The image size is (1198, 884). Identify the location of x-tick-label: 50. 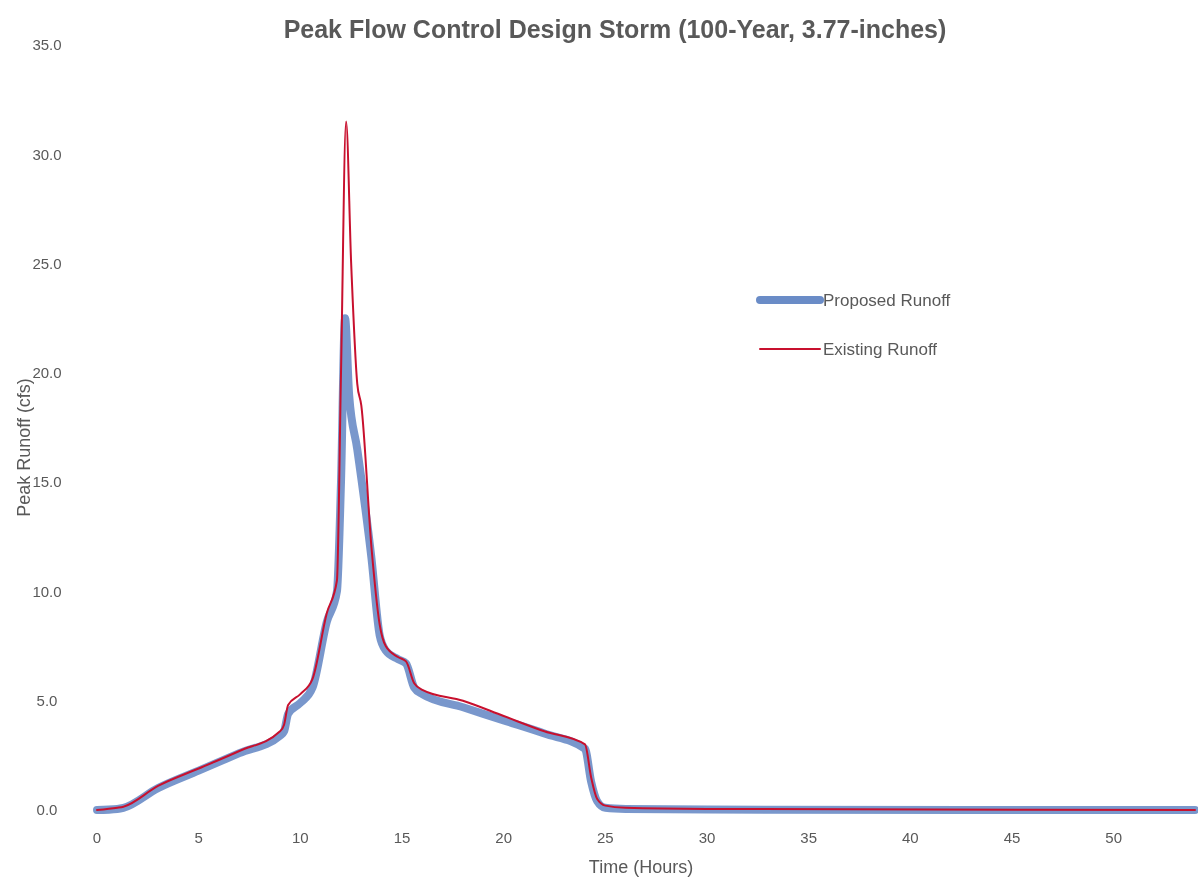
(1114, 838).